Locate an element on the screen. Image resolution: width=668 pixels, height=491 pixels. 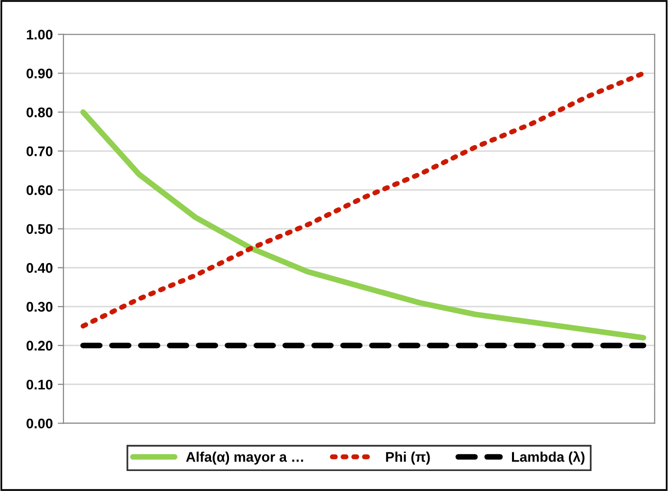
y-tick-label: 0.50 is located at coordinates (39, 229).